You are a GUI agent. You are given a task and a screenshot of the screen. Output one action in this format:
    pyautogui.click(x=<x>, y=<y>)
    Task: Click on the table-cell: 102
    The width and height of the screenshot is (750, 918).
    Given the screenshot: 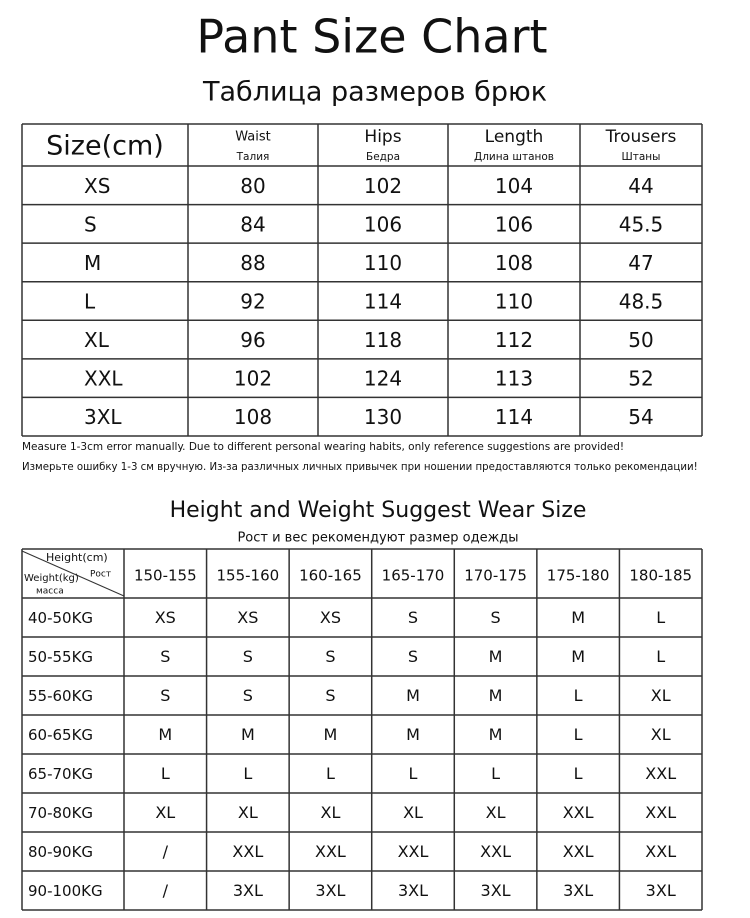 What is the action you would take?
    pyautogui.click(x=383, y=186)
    